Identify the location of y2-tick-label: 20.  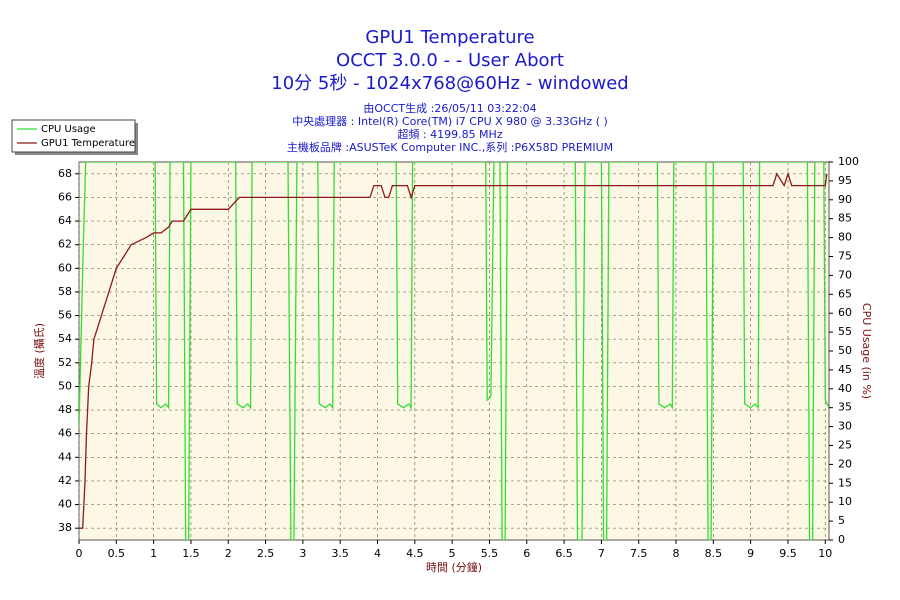
(845, 463).